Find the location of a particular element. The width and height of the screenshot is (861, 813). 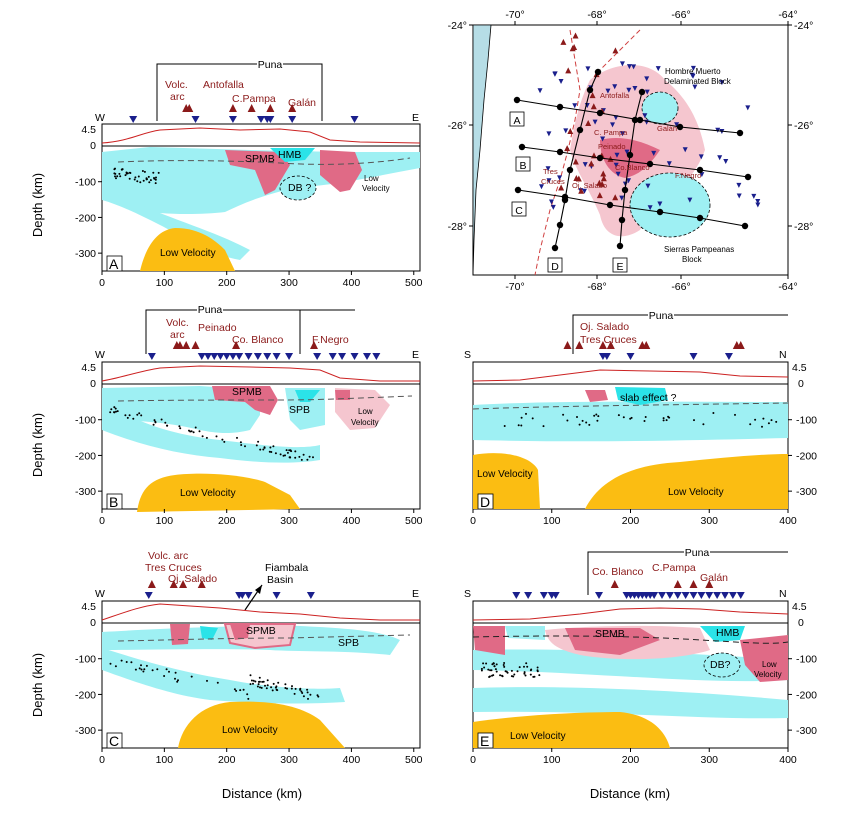

cross-section-frame is located at coordinates (261, 208).